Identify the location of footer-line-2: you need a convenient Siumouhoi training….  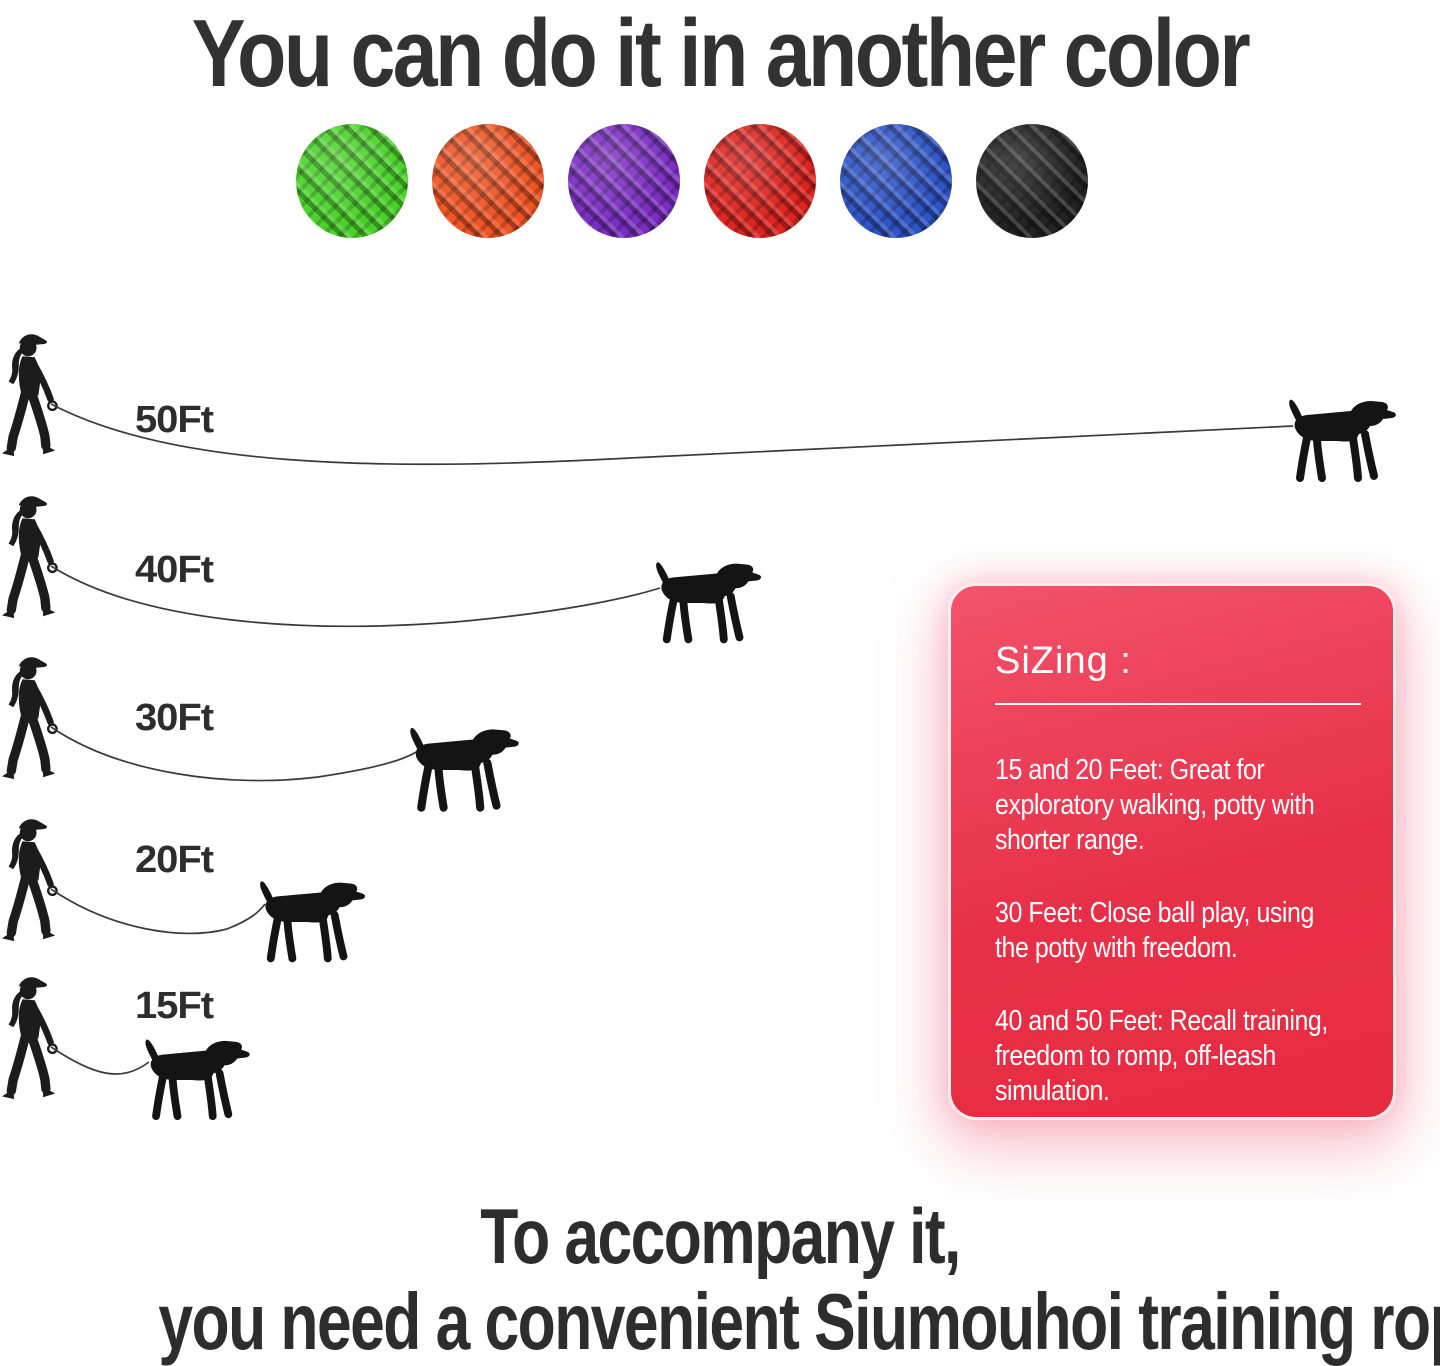
(799, 1321).